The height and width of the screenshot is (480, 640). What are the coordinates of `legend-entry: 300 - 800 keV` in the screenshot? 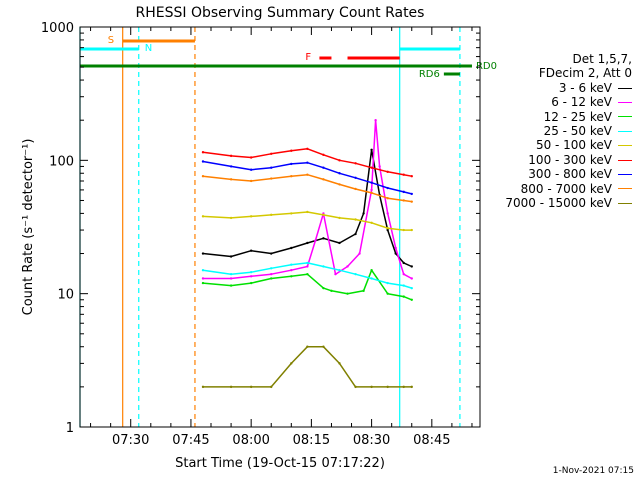 It's located at (552, 174).